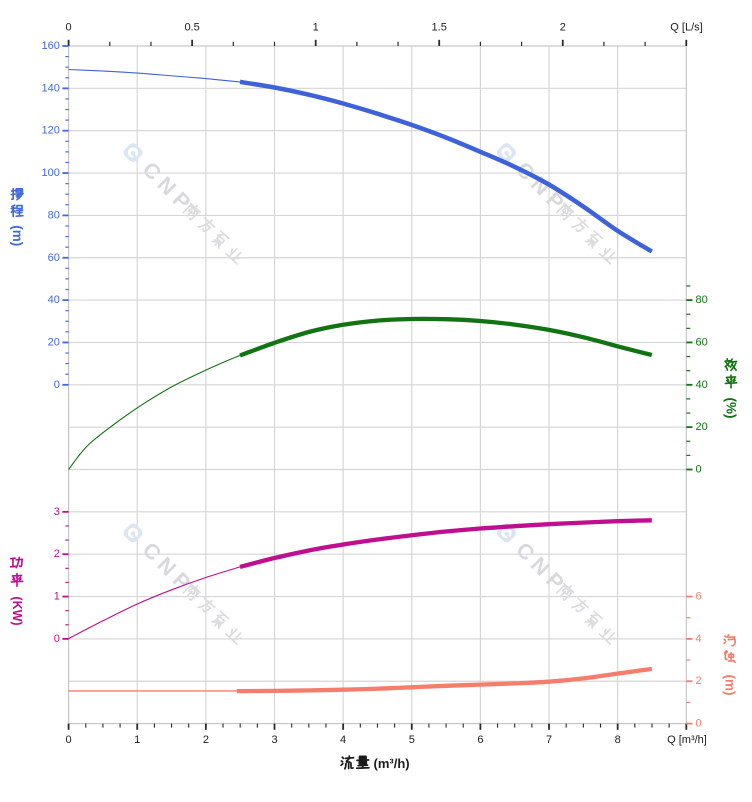 This screenshot has height=802, width=752. I want to click on svg-text: 0.5, so click(191, 28).